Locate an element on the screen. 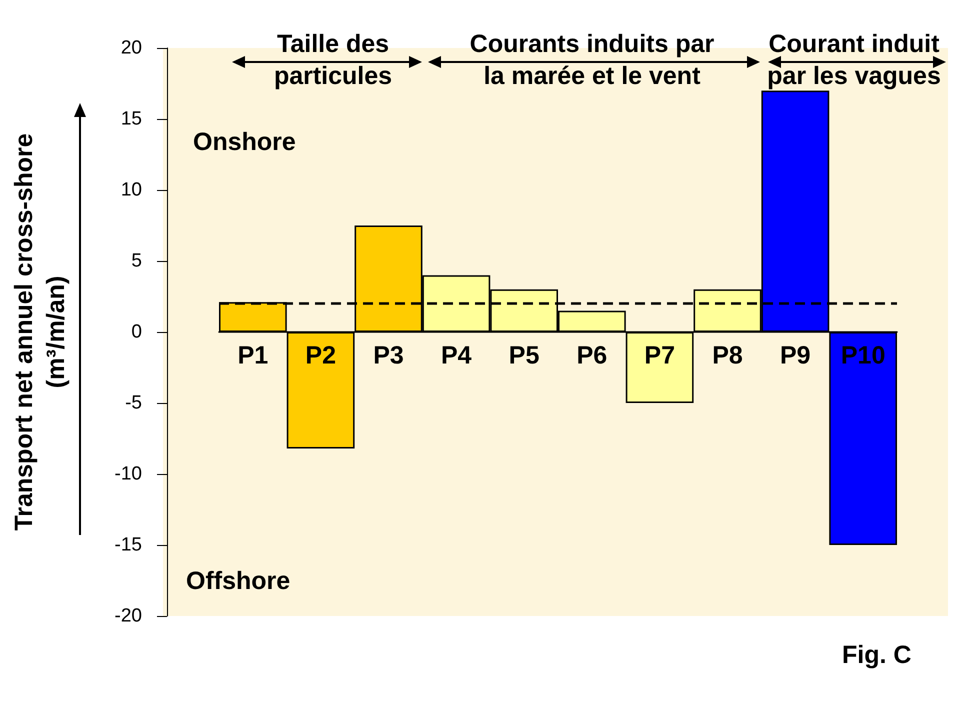  x-tick-label: P9 is located at coordinates (795, 356).